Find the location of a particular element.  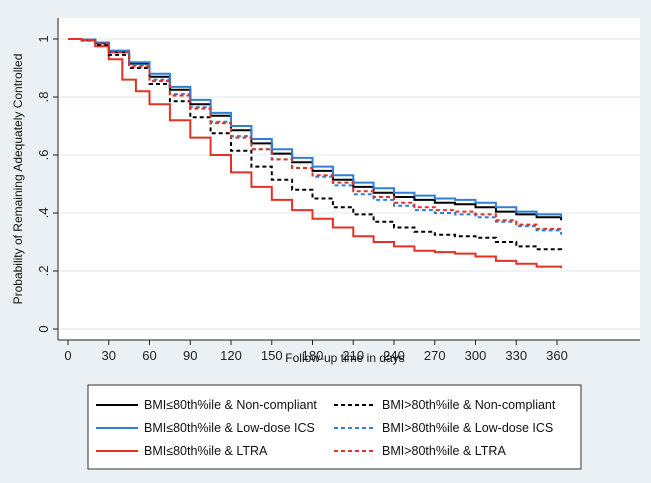

legend-label: BMI>80th%ile & Non-compliant is located at coordinates (469, 405).